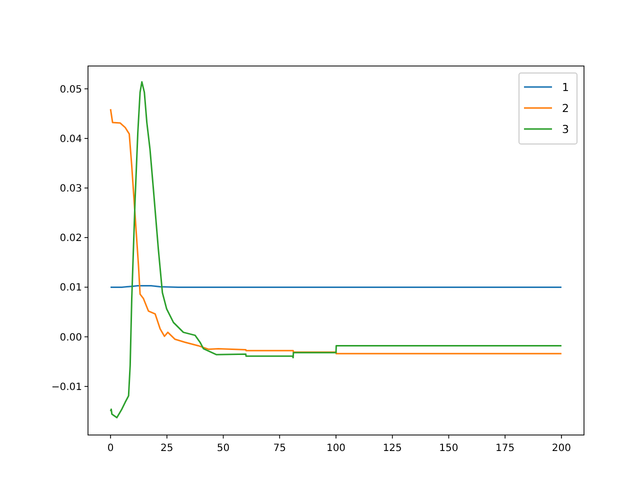  What do you see at coordinates (565, 108) in the screenshot?
I see `legend-label: 2` at bounding box center [565, 108].